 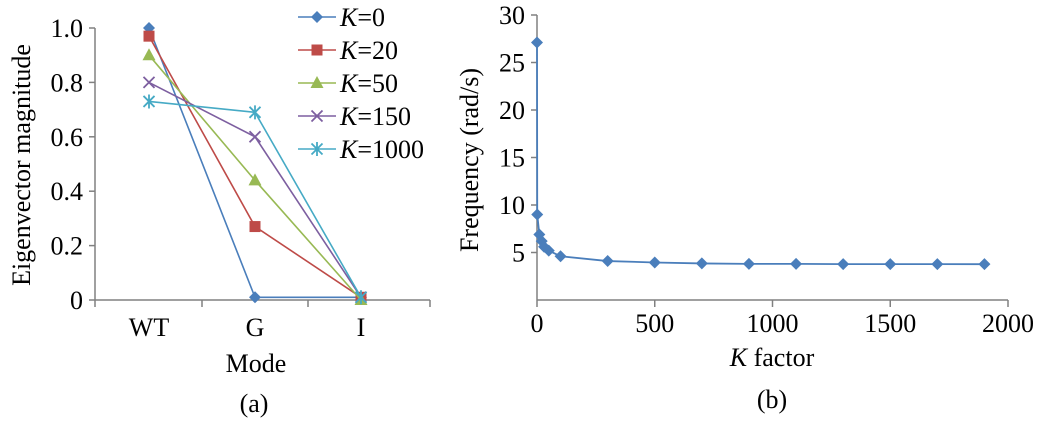 What do you see at coordinates (780, 357) in the screenshot?
I see `panel-b-x-axis-label-rest: factor` at bounding box center [780, 357].